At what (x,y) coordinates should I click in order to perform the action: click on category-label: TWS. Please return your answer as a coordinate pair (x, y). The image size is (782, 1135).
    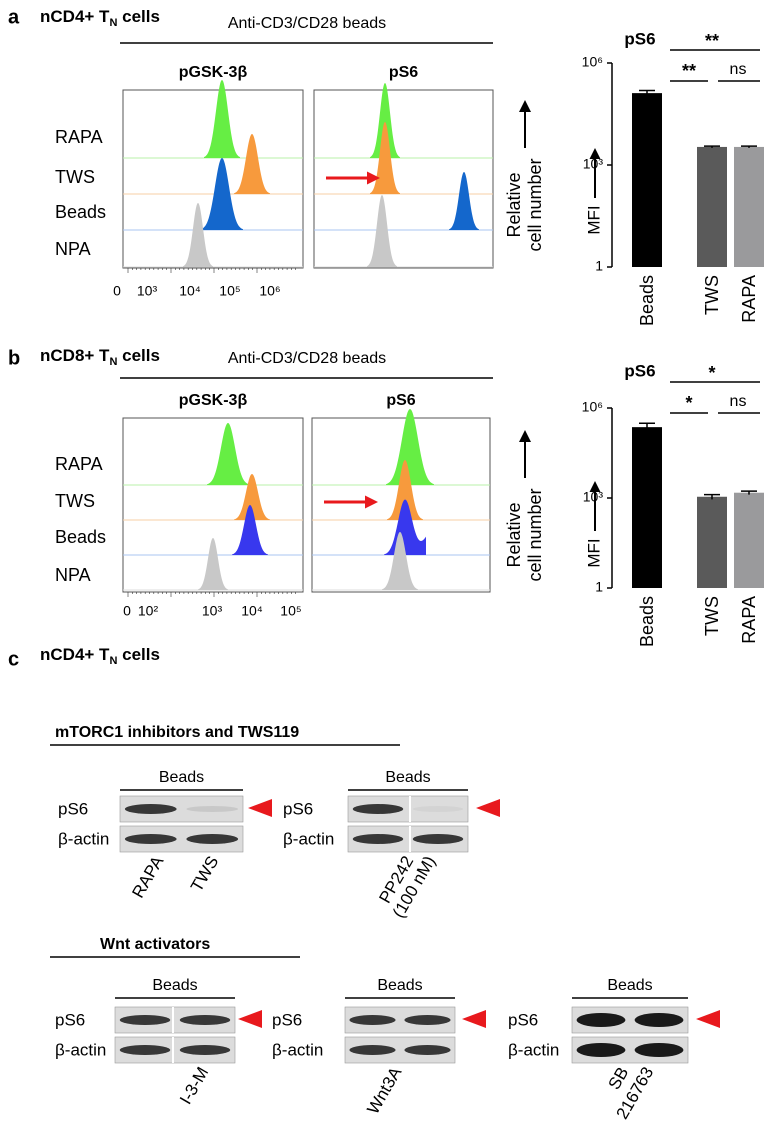
    Looking at the image, I should click on (712, 295).